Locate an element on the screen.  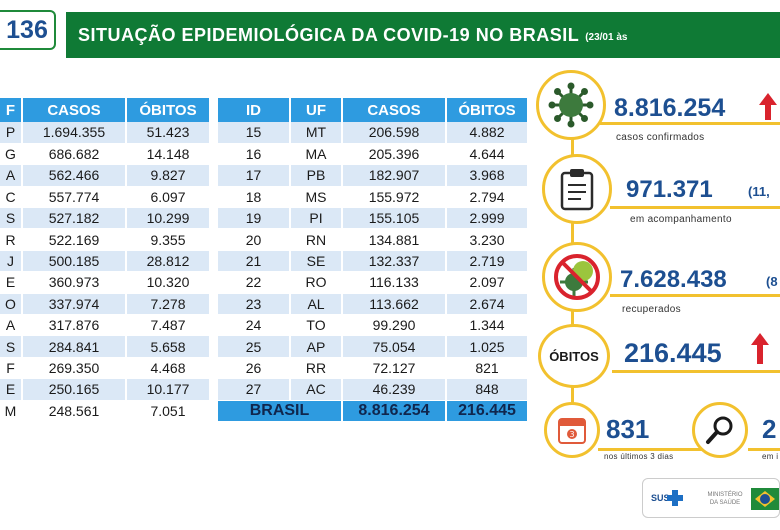
table-row: 16 MA 205.396 4.644 is located at coordinates (373, 154).